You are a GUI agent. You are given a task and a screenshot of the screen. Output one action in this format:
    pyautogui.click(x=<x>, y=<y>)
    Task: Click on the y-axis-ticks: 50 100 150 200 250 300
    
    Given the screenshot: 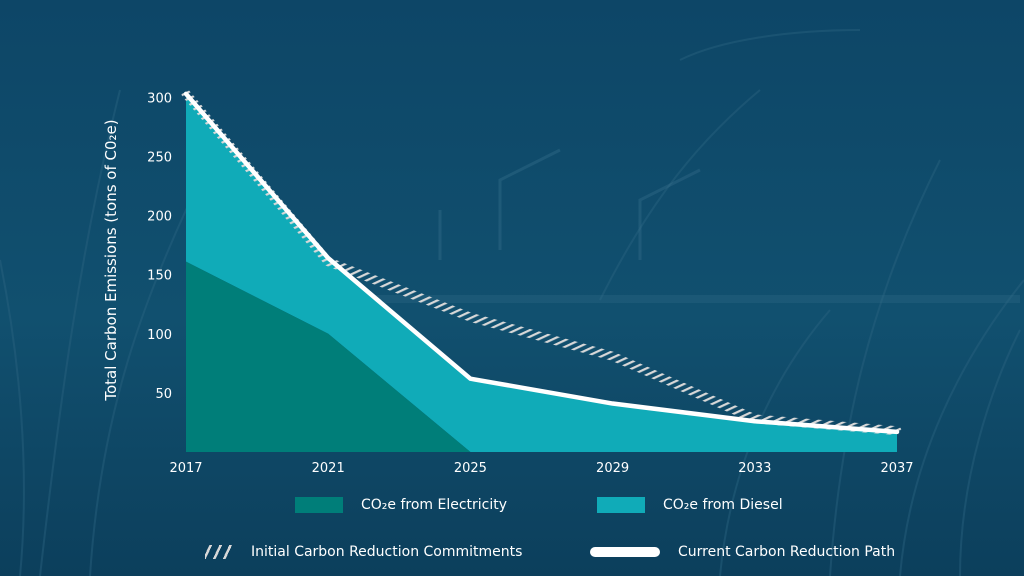 What is the action you would take?
    pyautogui.click(x=159, y=246)
    